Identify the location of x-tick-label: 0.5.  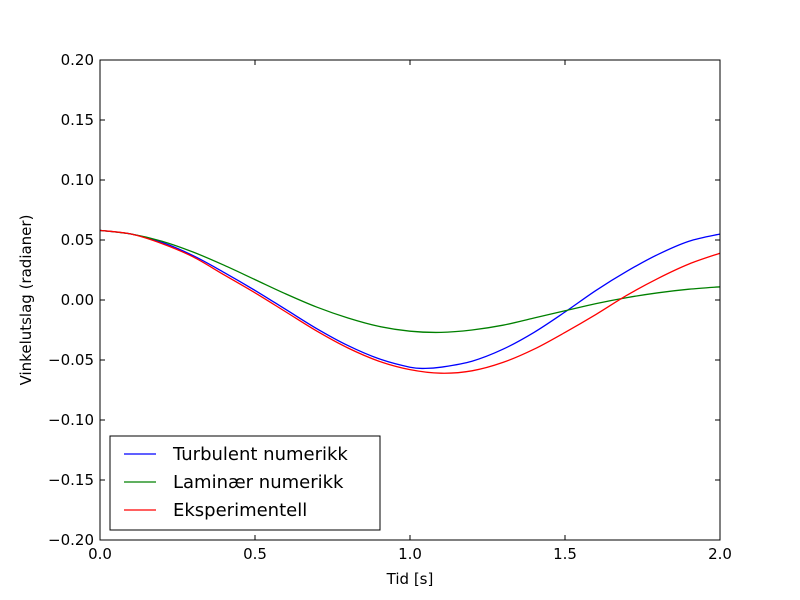
(255, 554).